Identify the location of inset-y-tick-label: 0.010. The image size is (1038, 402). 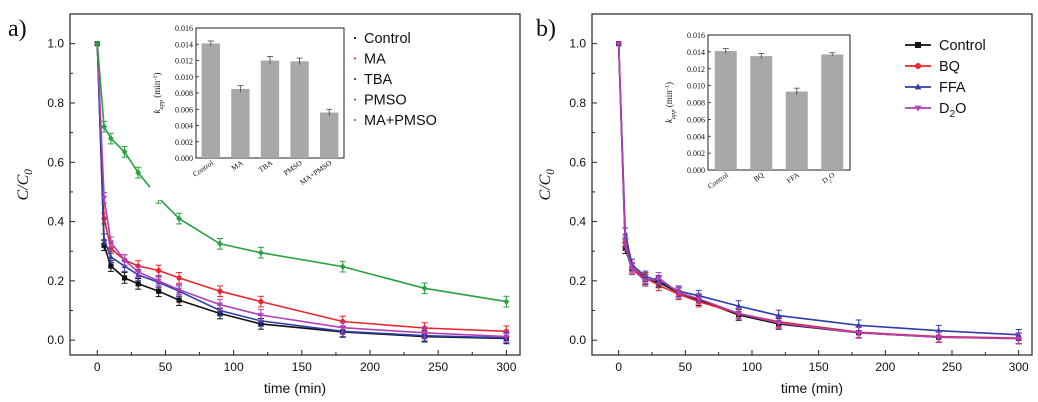
(696, 86).